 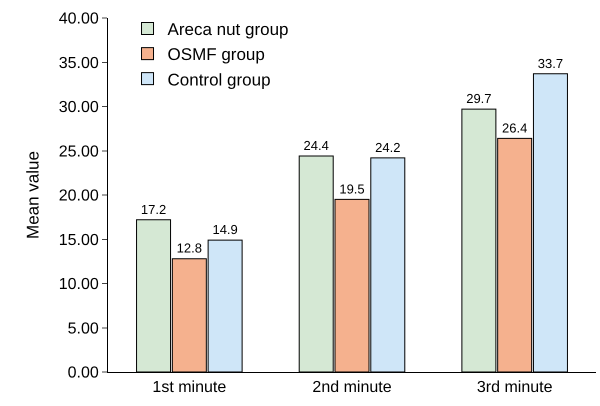 I want to click on x-tick-label: 3rd minute, so click(x=514, y=387).